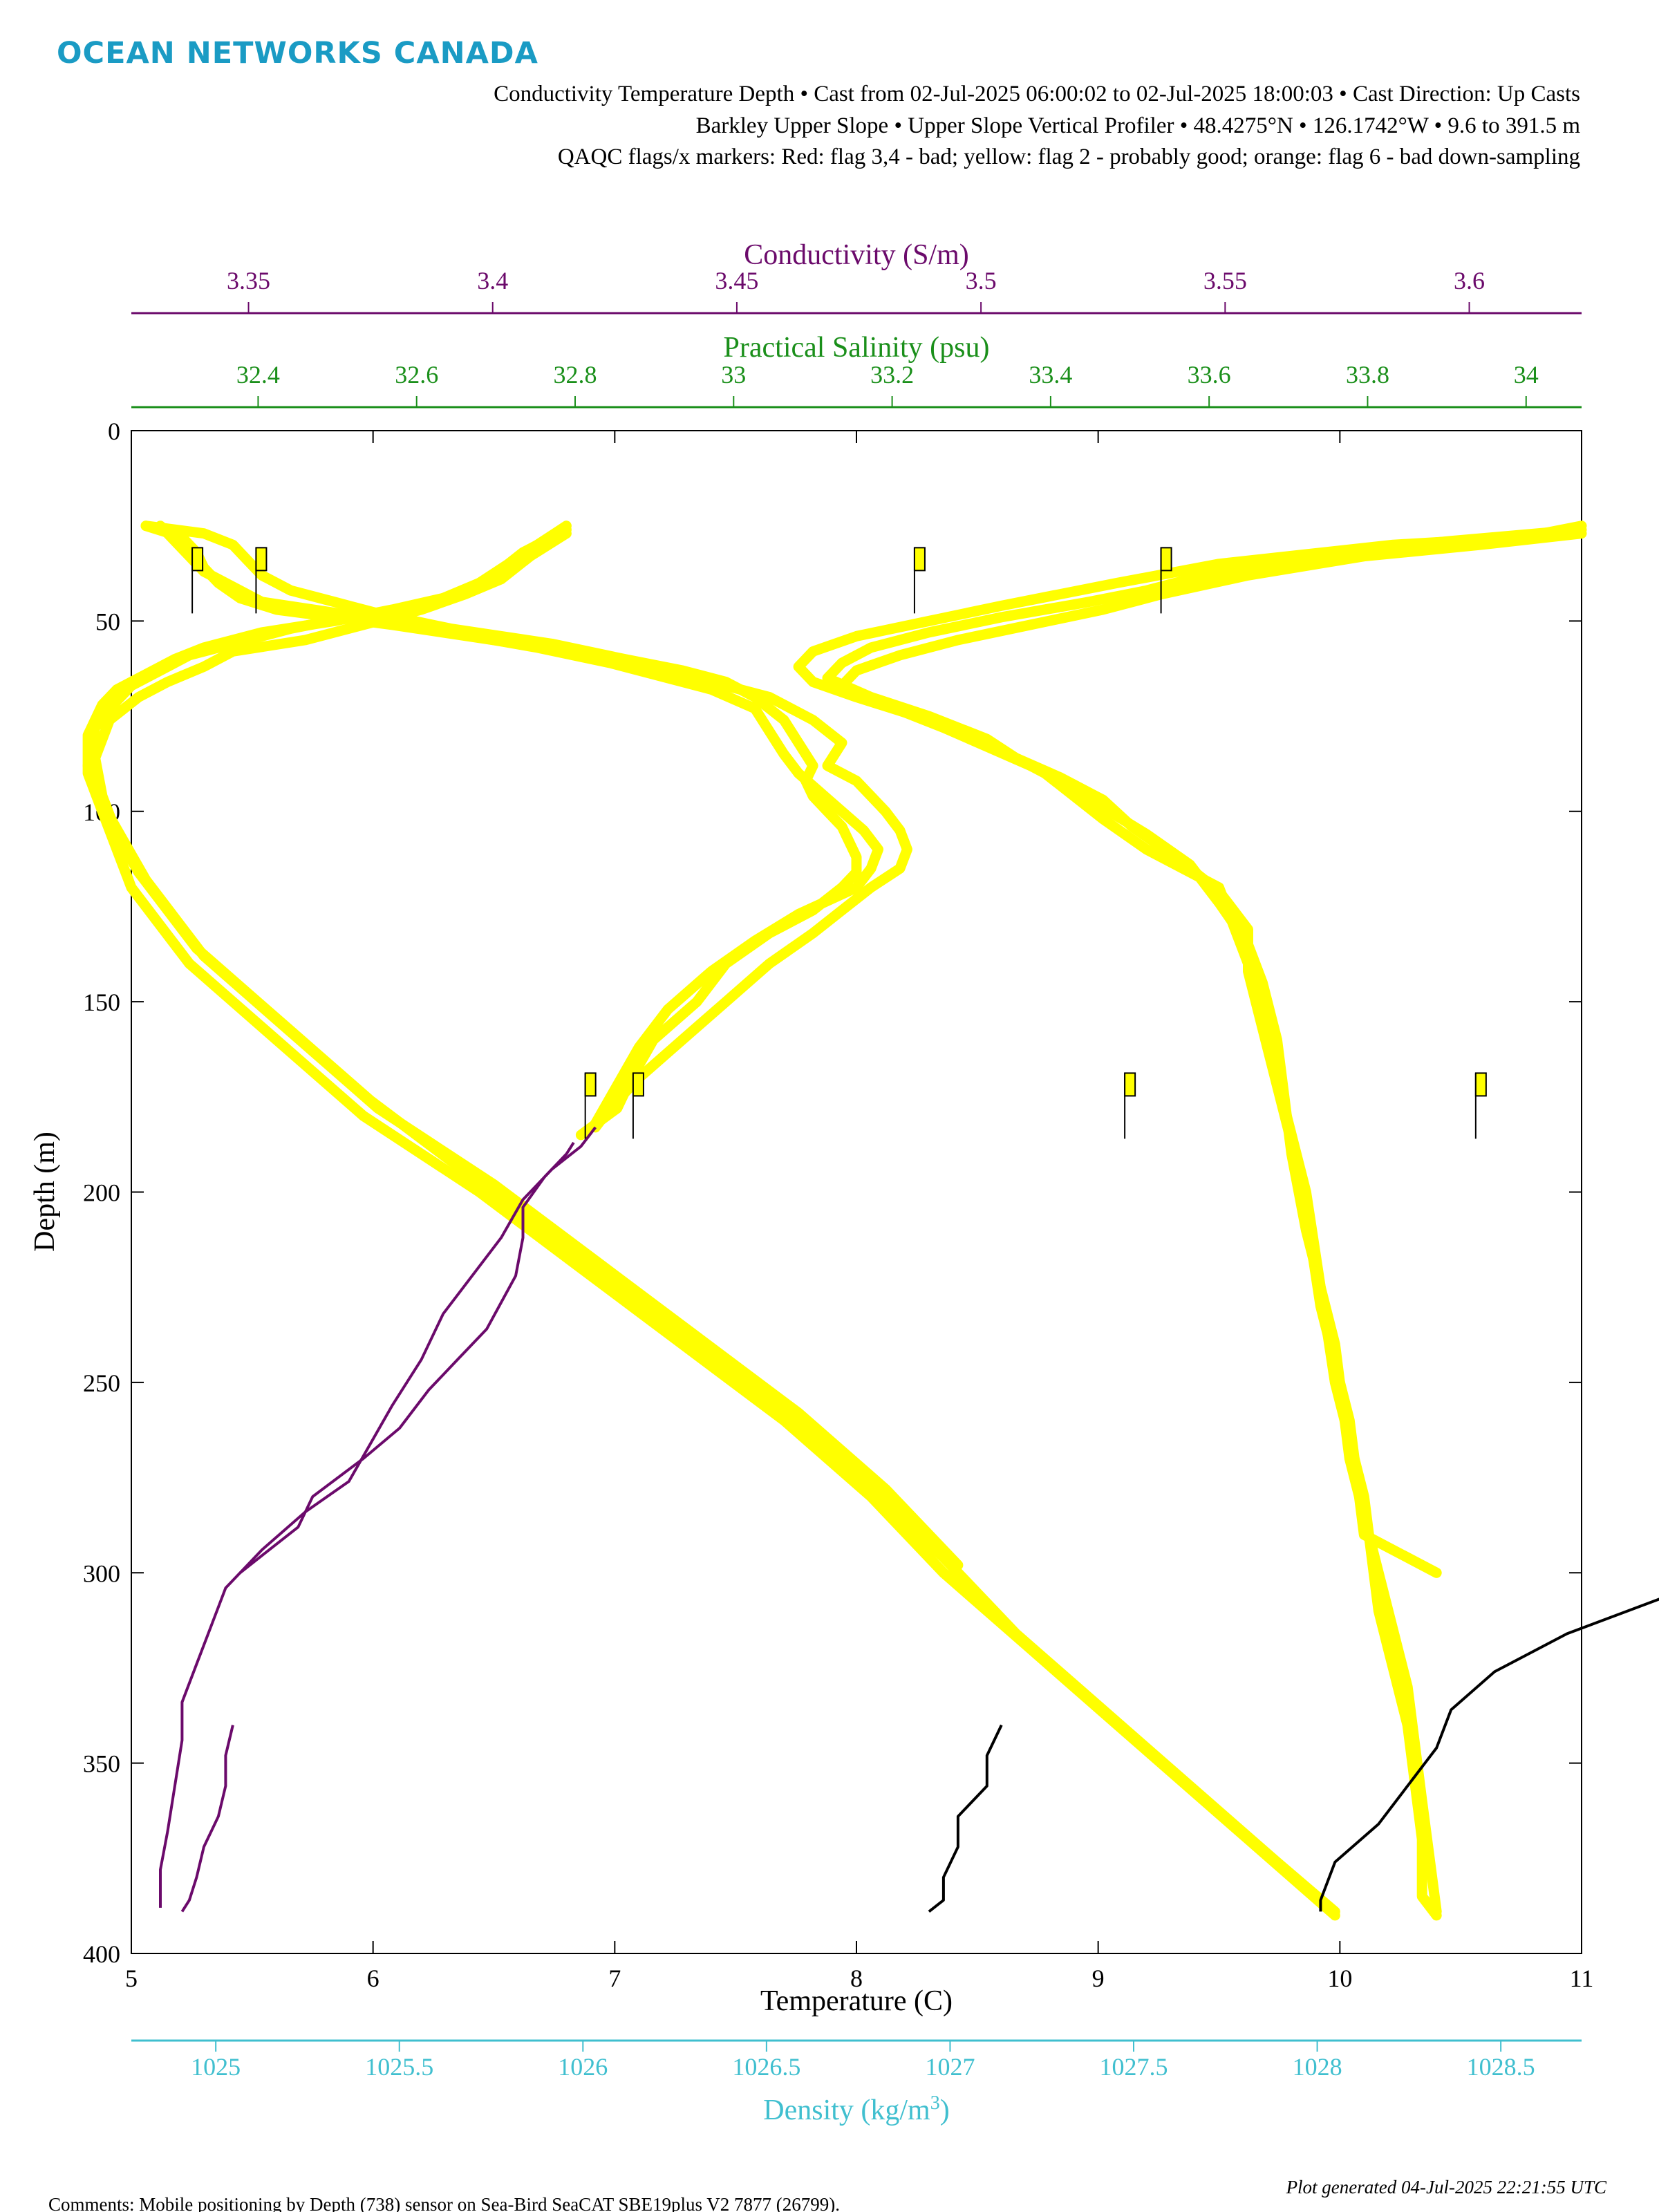 Image resolution: width=1659 pixels, height=2212 pixels. I want to click on conductivity-tick-label: 3.55, so click(1225, 280).